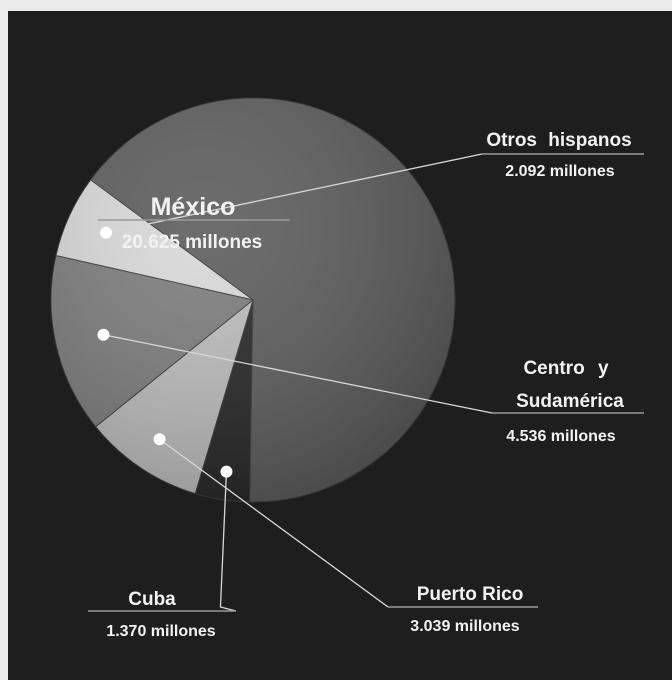 The image size is (672, 680). I want to click on label-centro-sudamerica: Centro y Sudamérica 4.536 millones, so click(568, 401).